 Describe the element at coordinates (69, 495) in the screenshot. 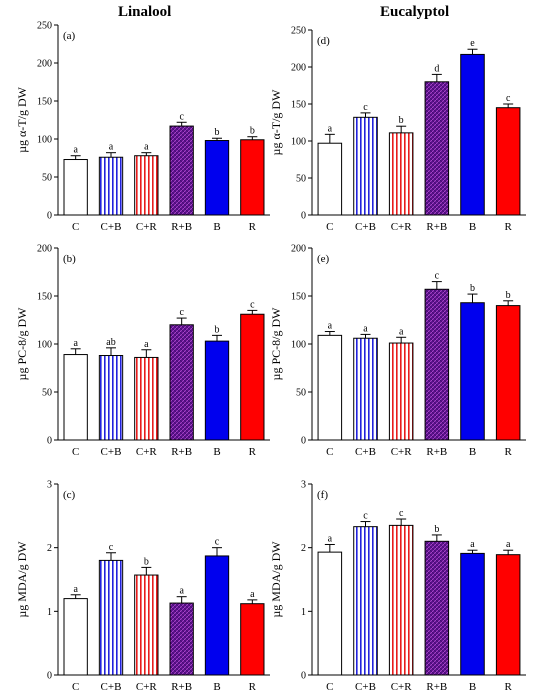

I see `panel-label: (c)` at that location.